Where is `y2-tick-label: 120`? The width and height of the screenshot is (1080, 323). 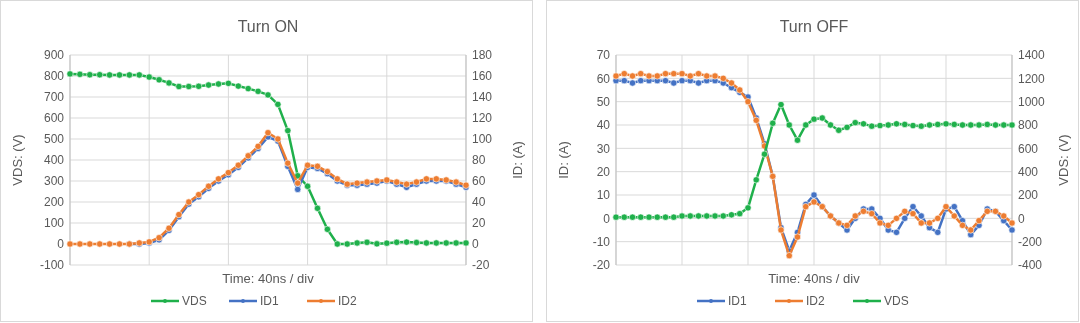
y2-tick-label: 120 is located at coordinates (482, 118).